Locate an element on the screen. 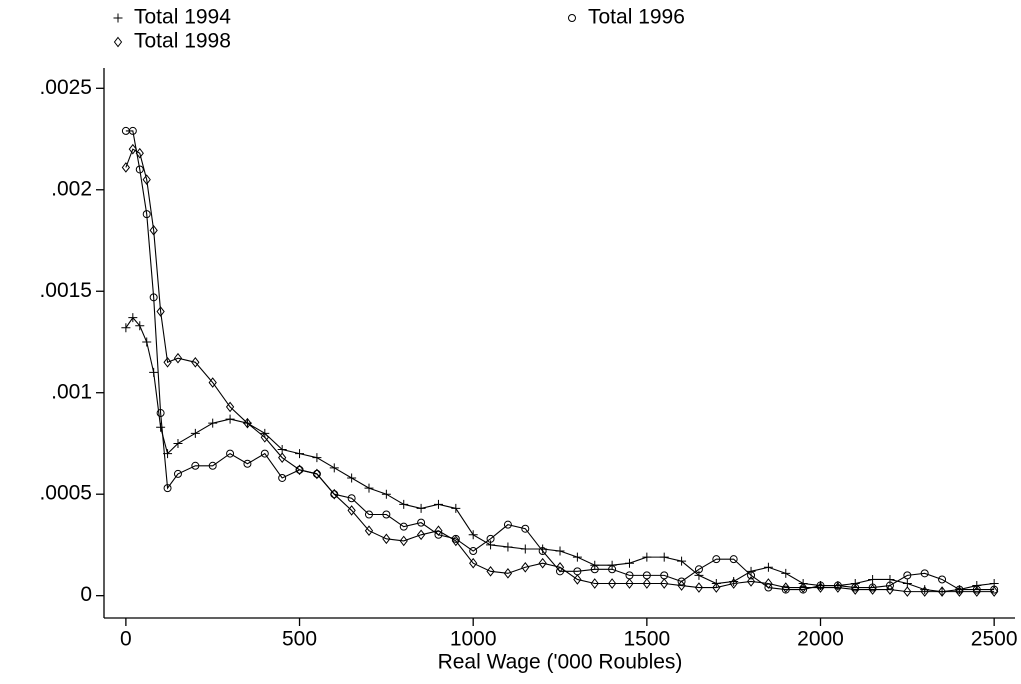  legend-marker is located at coordinates (118, 42).